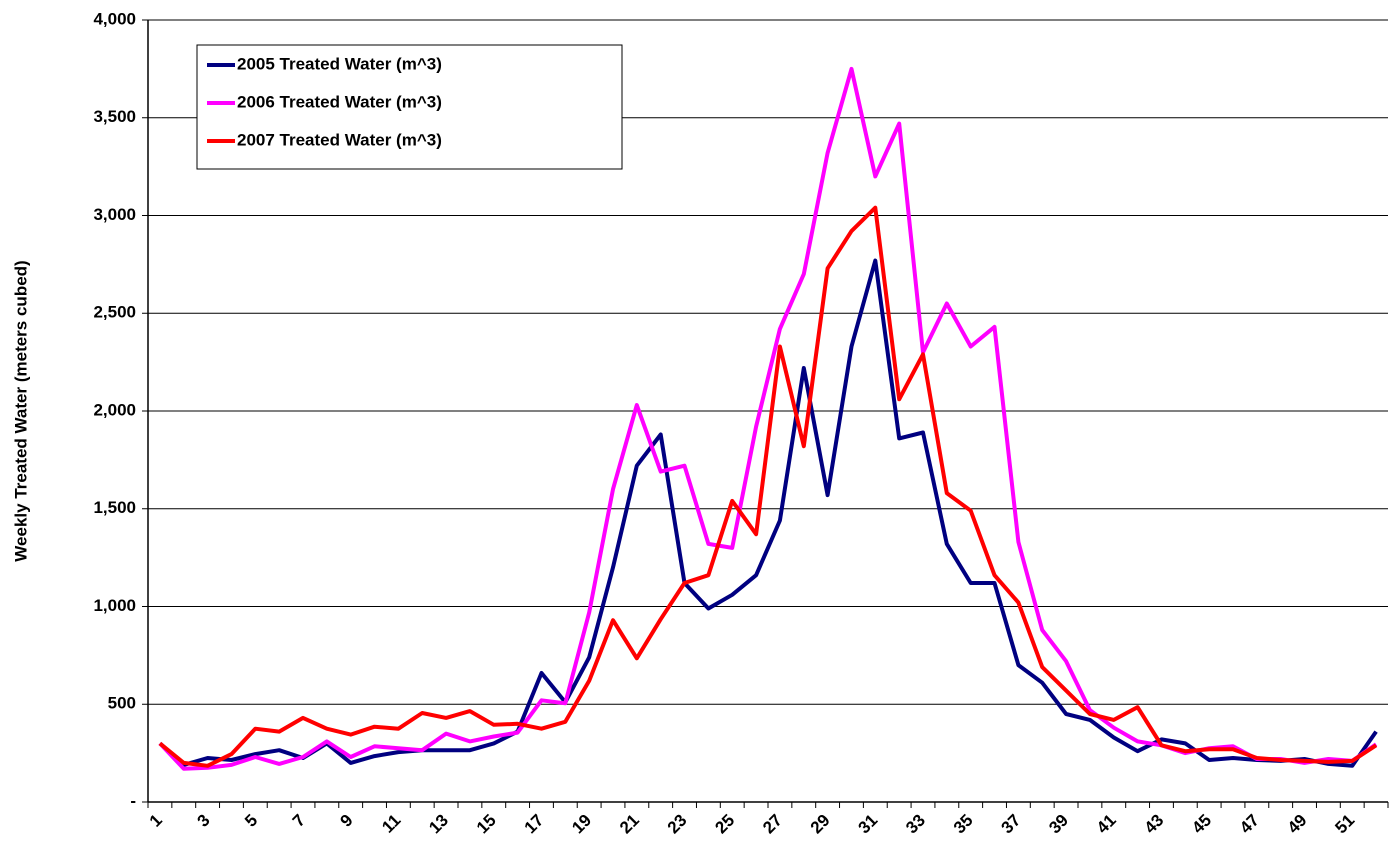  What do you see at coordinates (114, 18) in the screenshot?
I see `y-tick-label: 4,000` at bounding box center [114, 18].